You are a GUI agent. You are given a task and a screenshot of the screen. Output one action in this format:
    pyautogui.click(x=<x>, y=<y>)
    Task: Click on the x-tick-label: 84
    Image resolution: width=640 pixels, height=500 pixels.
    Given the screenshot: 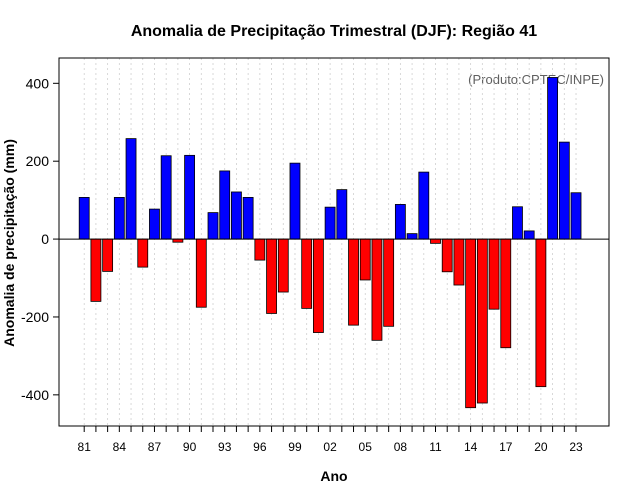 What is the action you would take?
    pyautogui.click(x=120, y=447)
    